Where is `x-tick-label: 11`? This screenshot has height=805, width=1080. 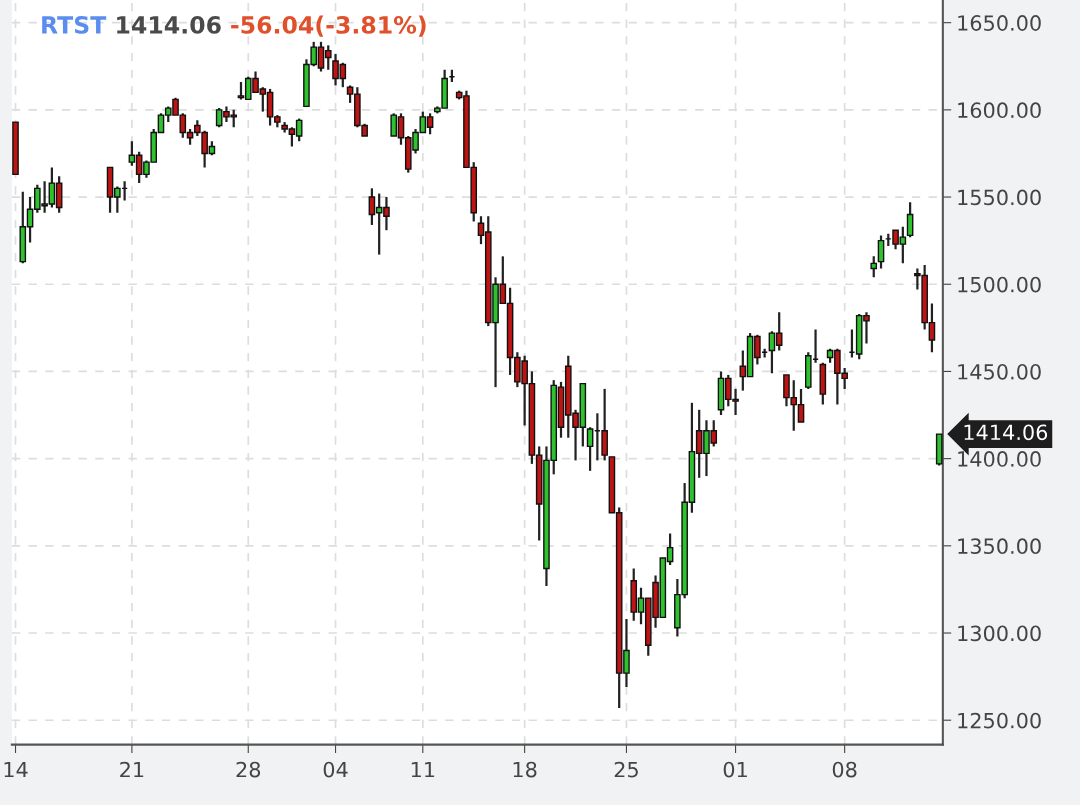
x-tick-label: 11 is located at coordinates (423, 769).